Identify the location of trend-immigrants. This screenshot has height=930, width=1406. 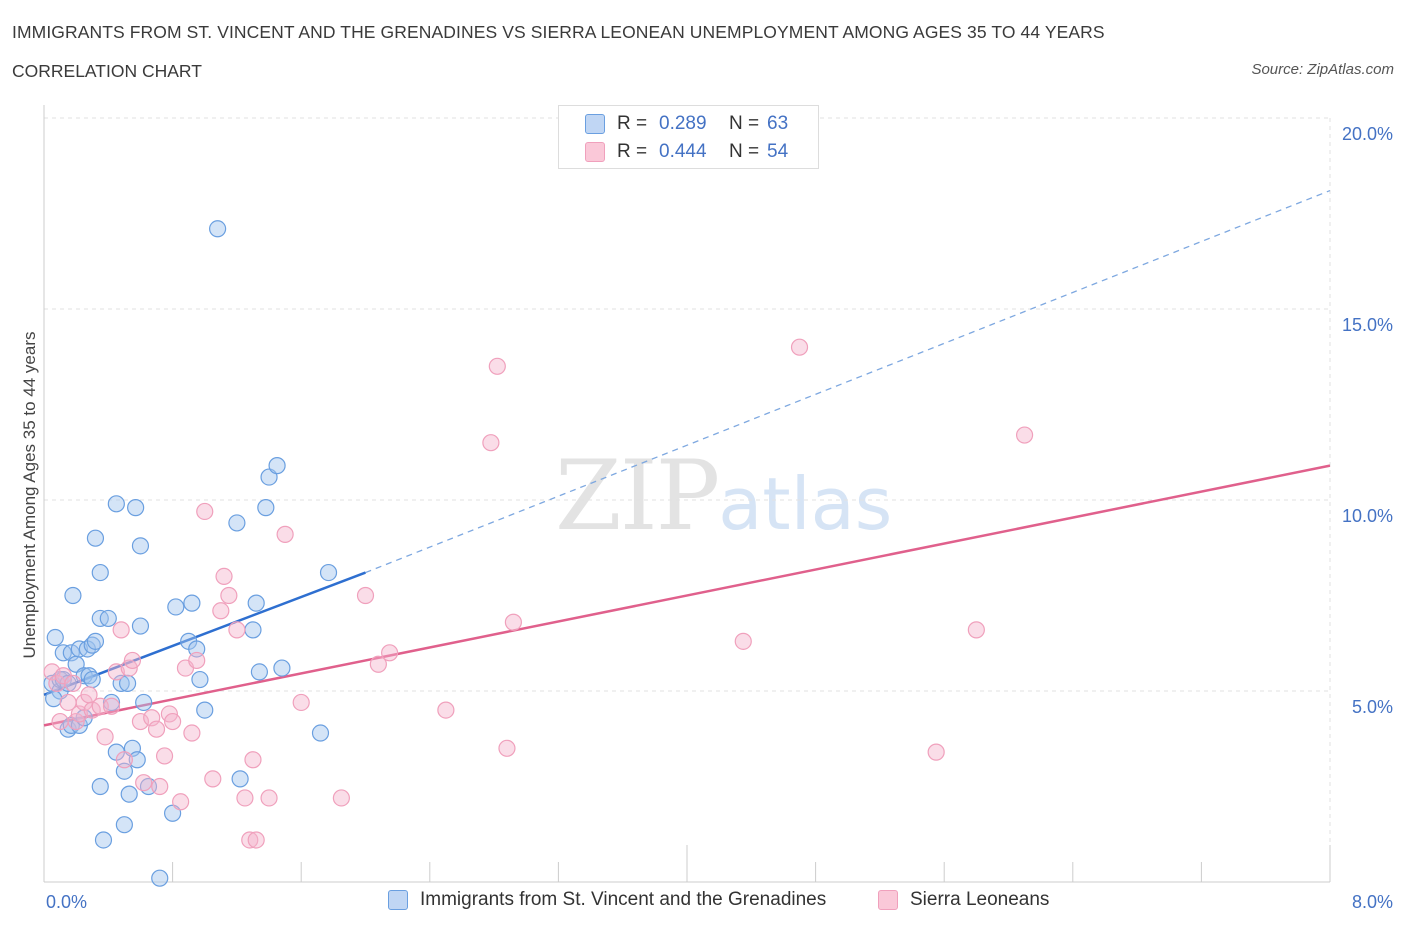
(204, 633).